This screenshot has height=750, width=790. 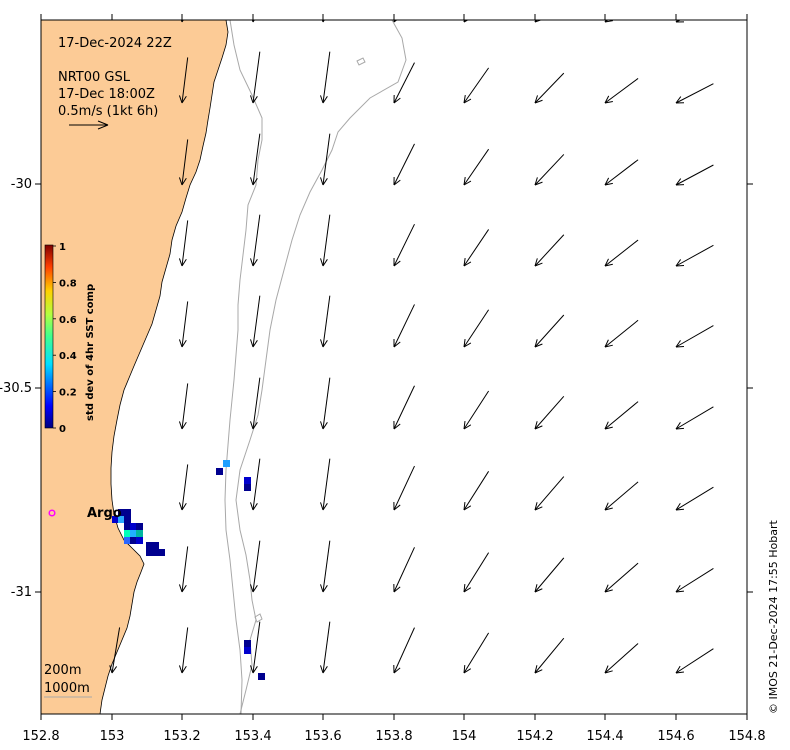 What do you see at coordinates (393, 736) in the screenshot?
I see `x-tick-label: 153.8` at bounding box center [393, 736].